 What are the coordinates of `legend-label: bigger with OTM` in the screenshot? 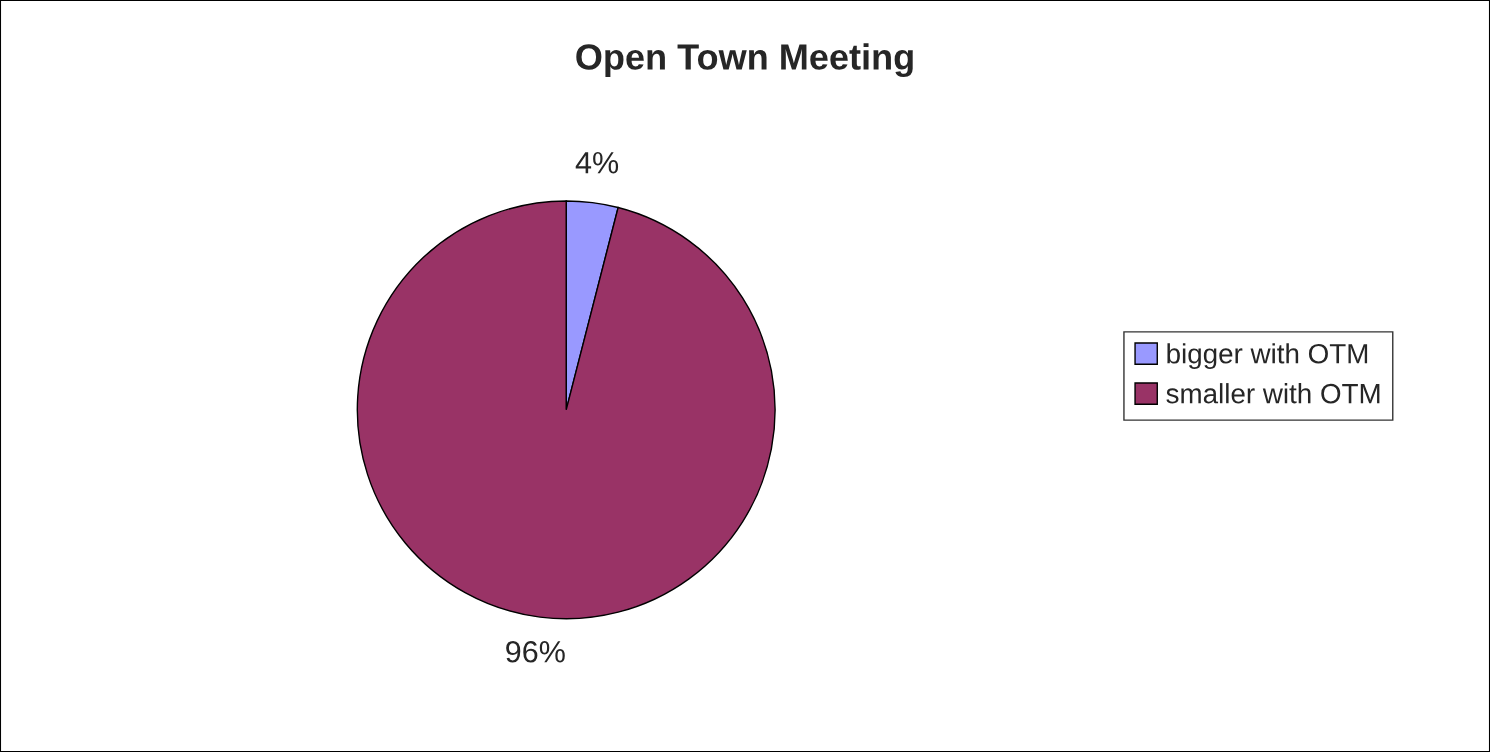 It's located at (1267, 356).